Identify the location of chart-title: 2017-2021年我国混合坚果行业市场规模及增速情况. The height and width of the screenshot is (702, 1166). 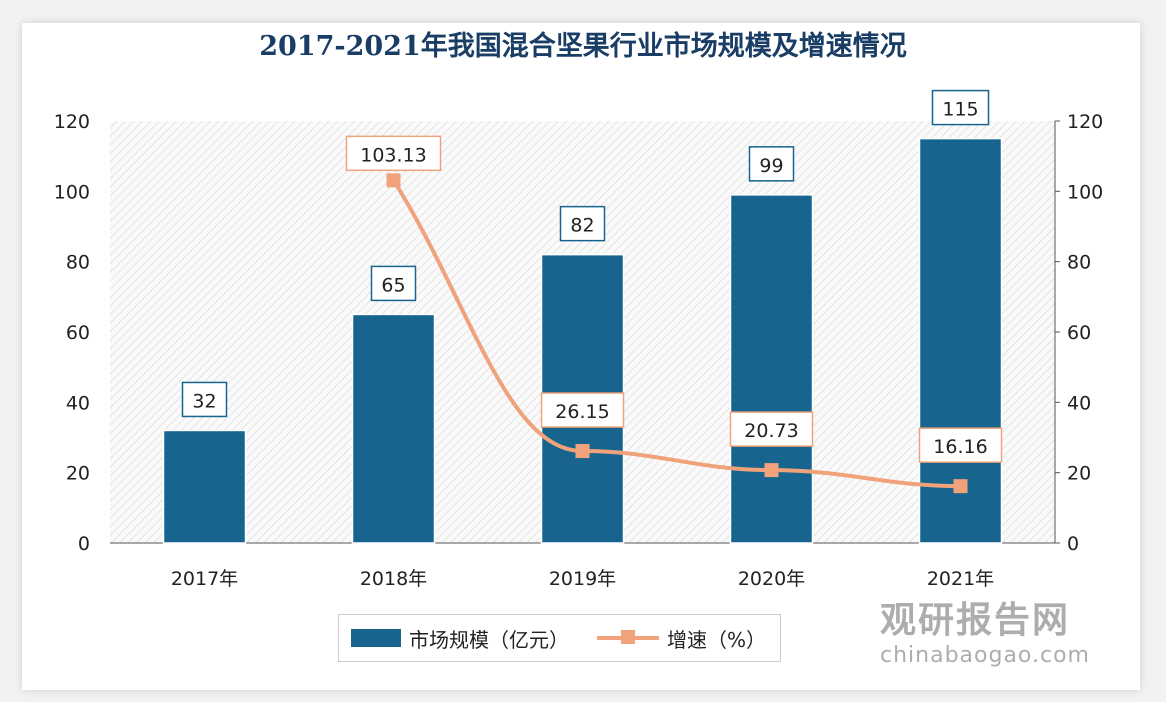
(583, 46).